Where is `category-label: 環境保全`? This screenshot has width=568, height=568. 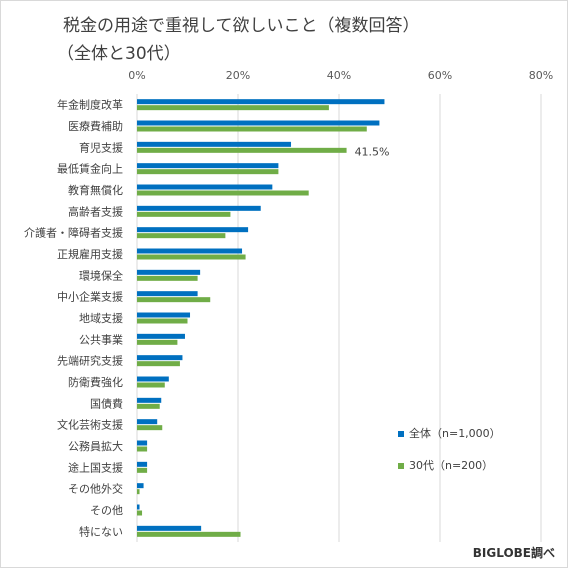
category-label: 環境保全 is located at coordinates (101, 275).